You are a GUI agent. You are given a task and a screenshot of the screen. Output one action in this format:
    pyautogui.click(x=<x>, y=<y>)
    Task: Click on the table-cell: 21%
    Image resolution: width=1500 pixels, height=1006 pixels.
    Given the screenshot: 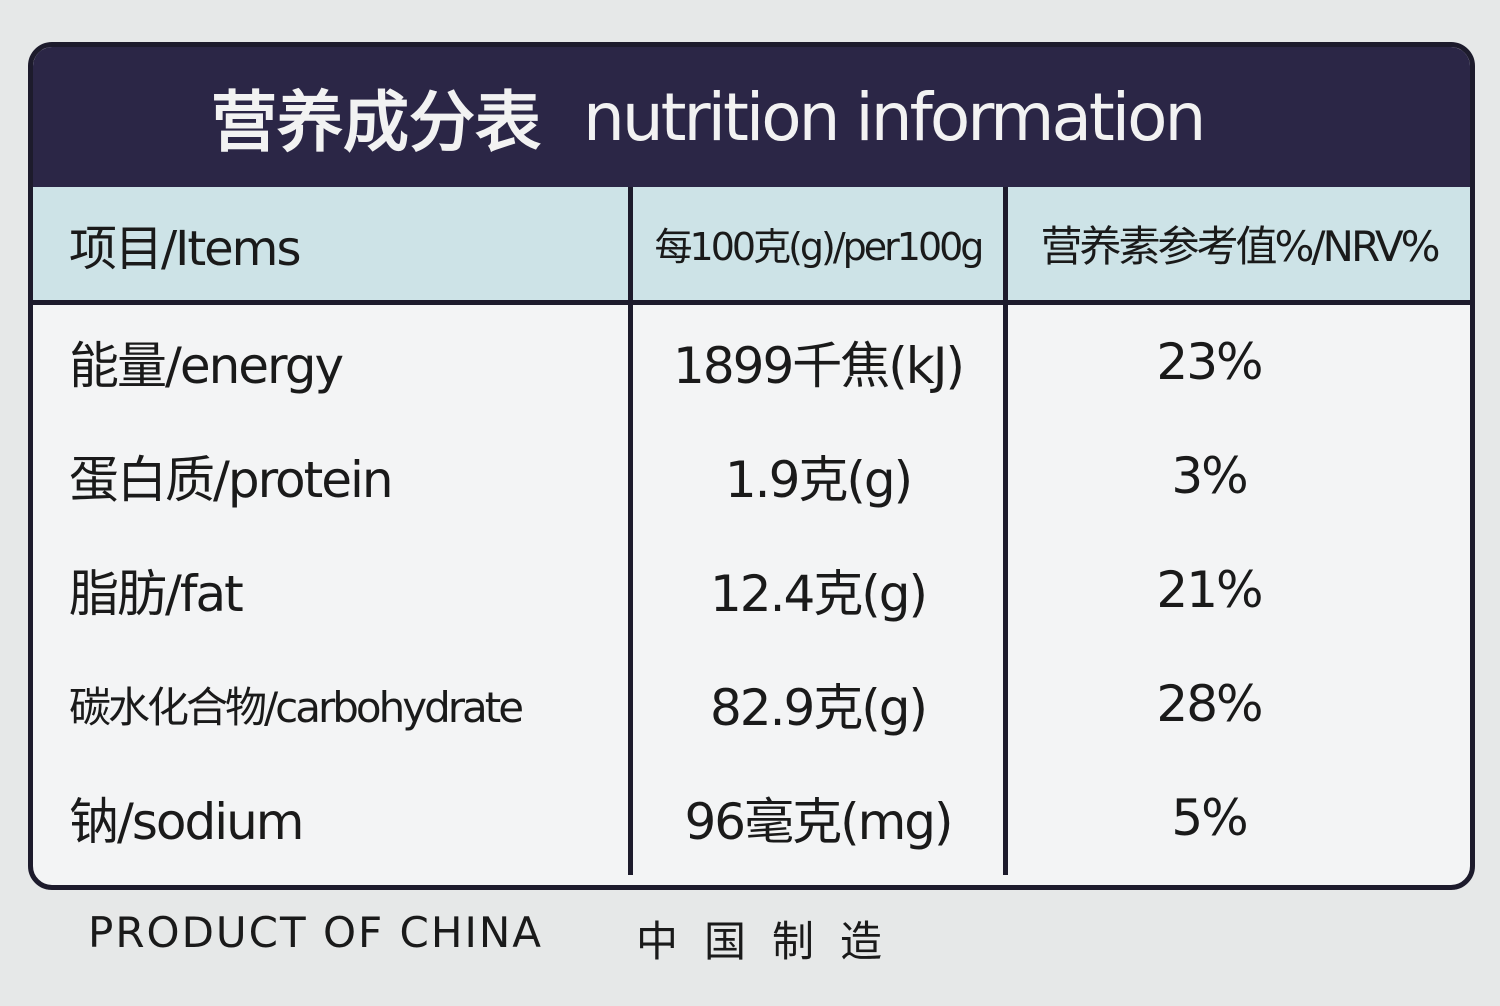 What is the action you would take?
    pyautogui.click(x=1236, y=590)
    